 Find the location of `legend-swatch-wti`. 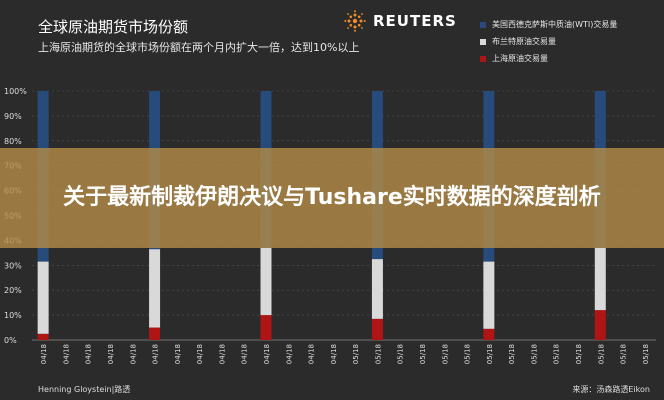

legend-swatch-wti is located at coordinates (483, 24).